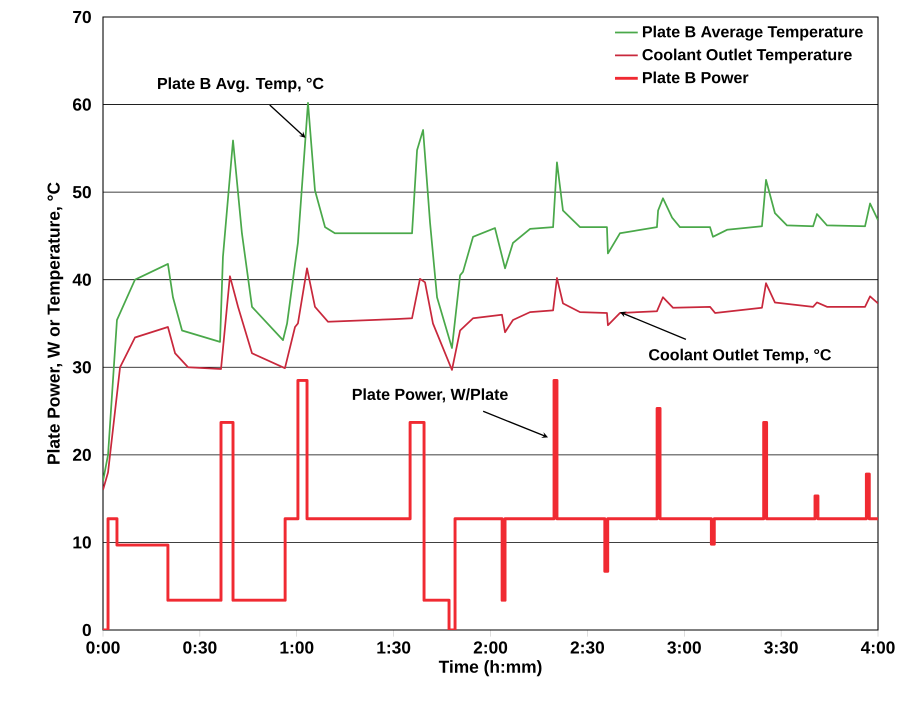  I want to click on x-tick-label: 3:00, so click(684, 647).